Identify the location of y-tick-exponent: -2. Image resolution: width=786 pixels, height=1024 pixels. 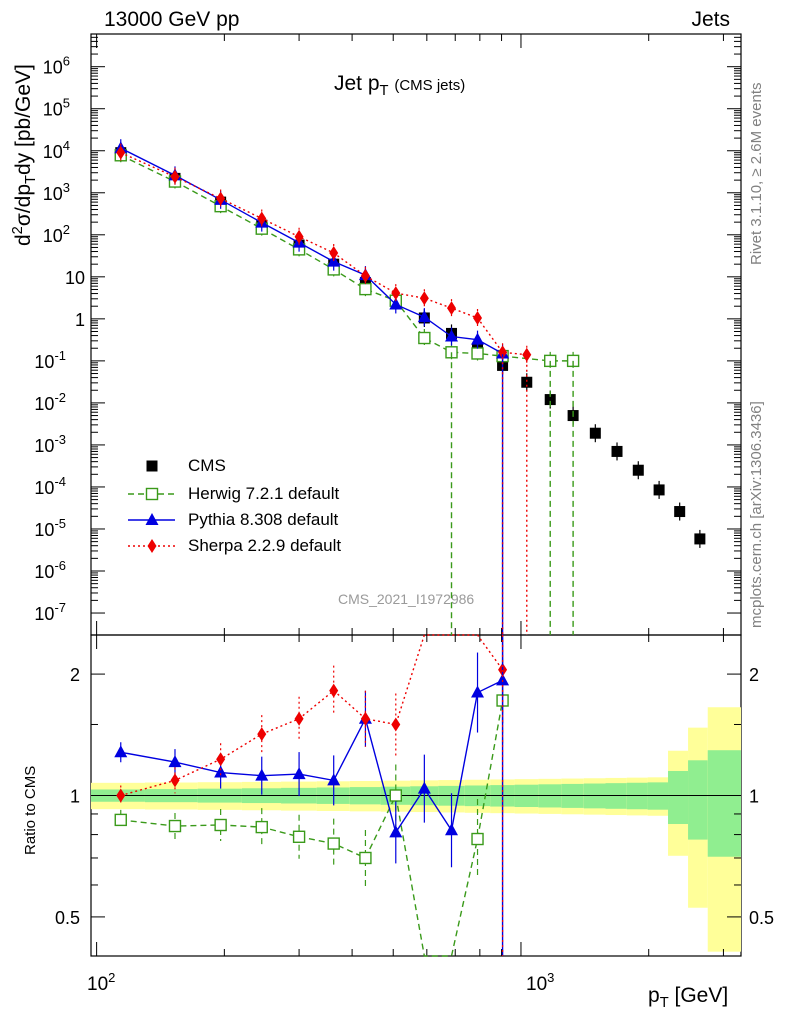
(60, 397).